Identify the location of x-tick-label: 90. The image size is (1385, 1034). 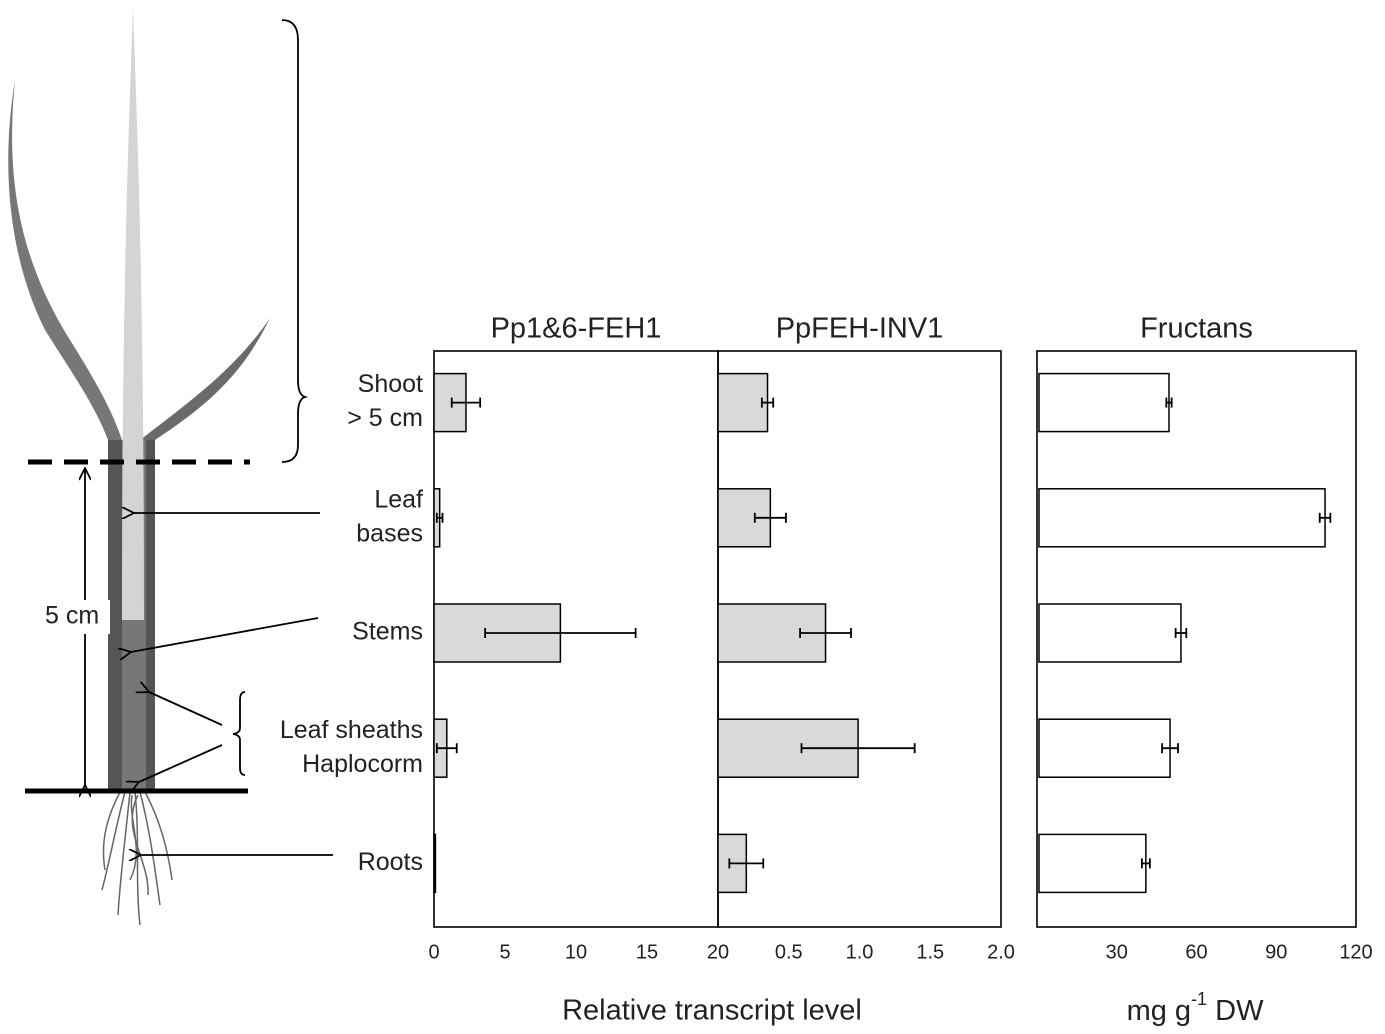
(1276, 952).